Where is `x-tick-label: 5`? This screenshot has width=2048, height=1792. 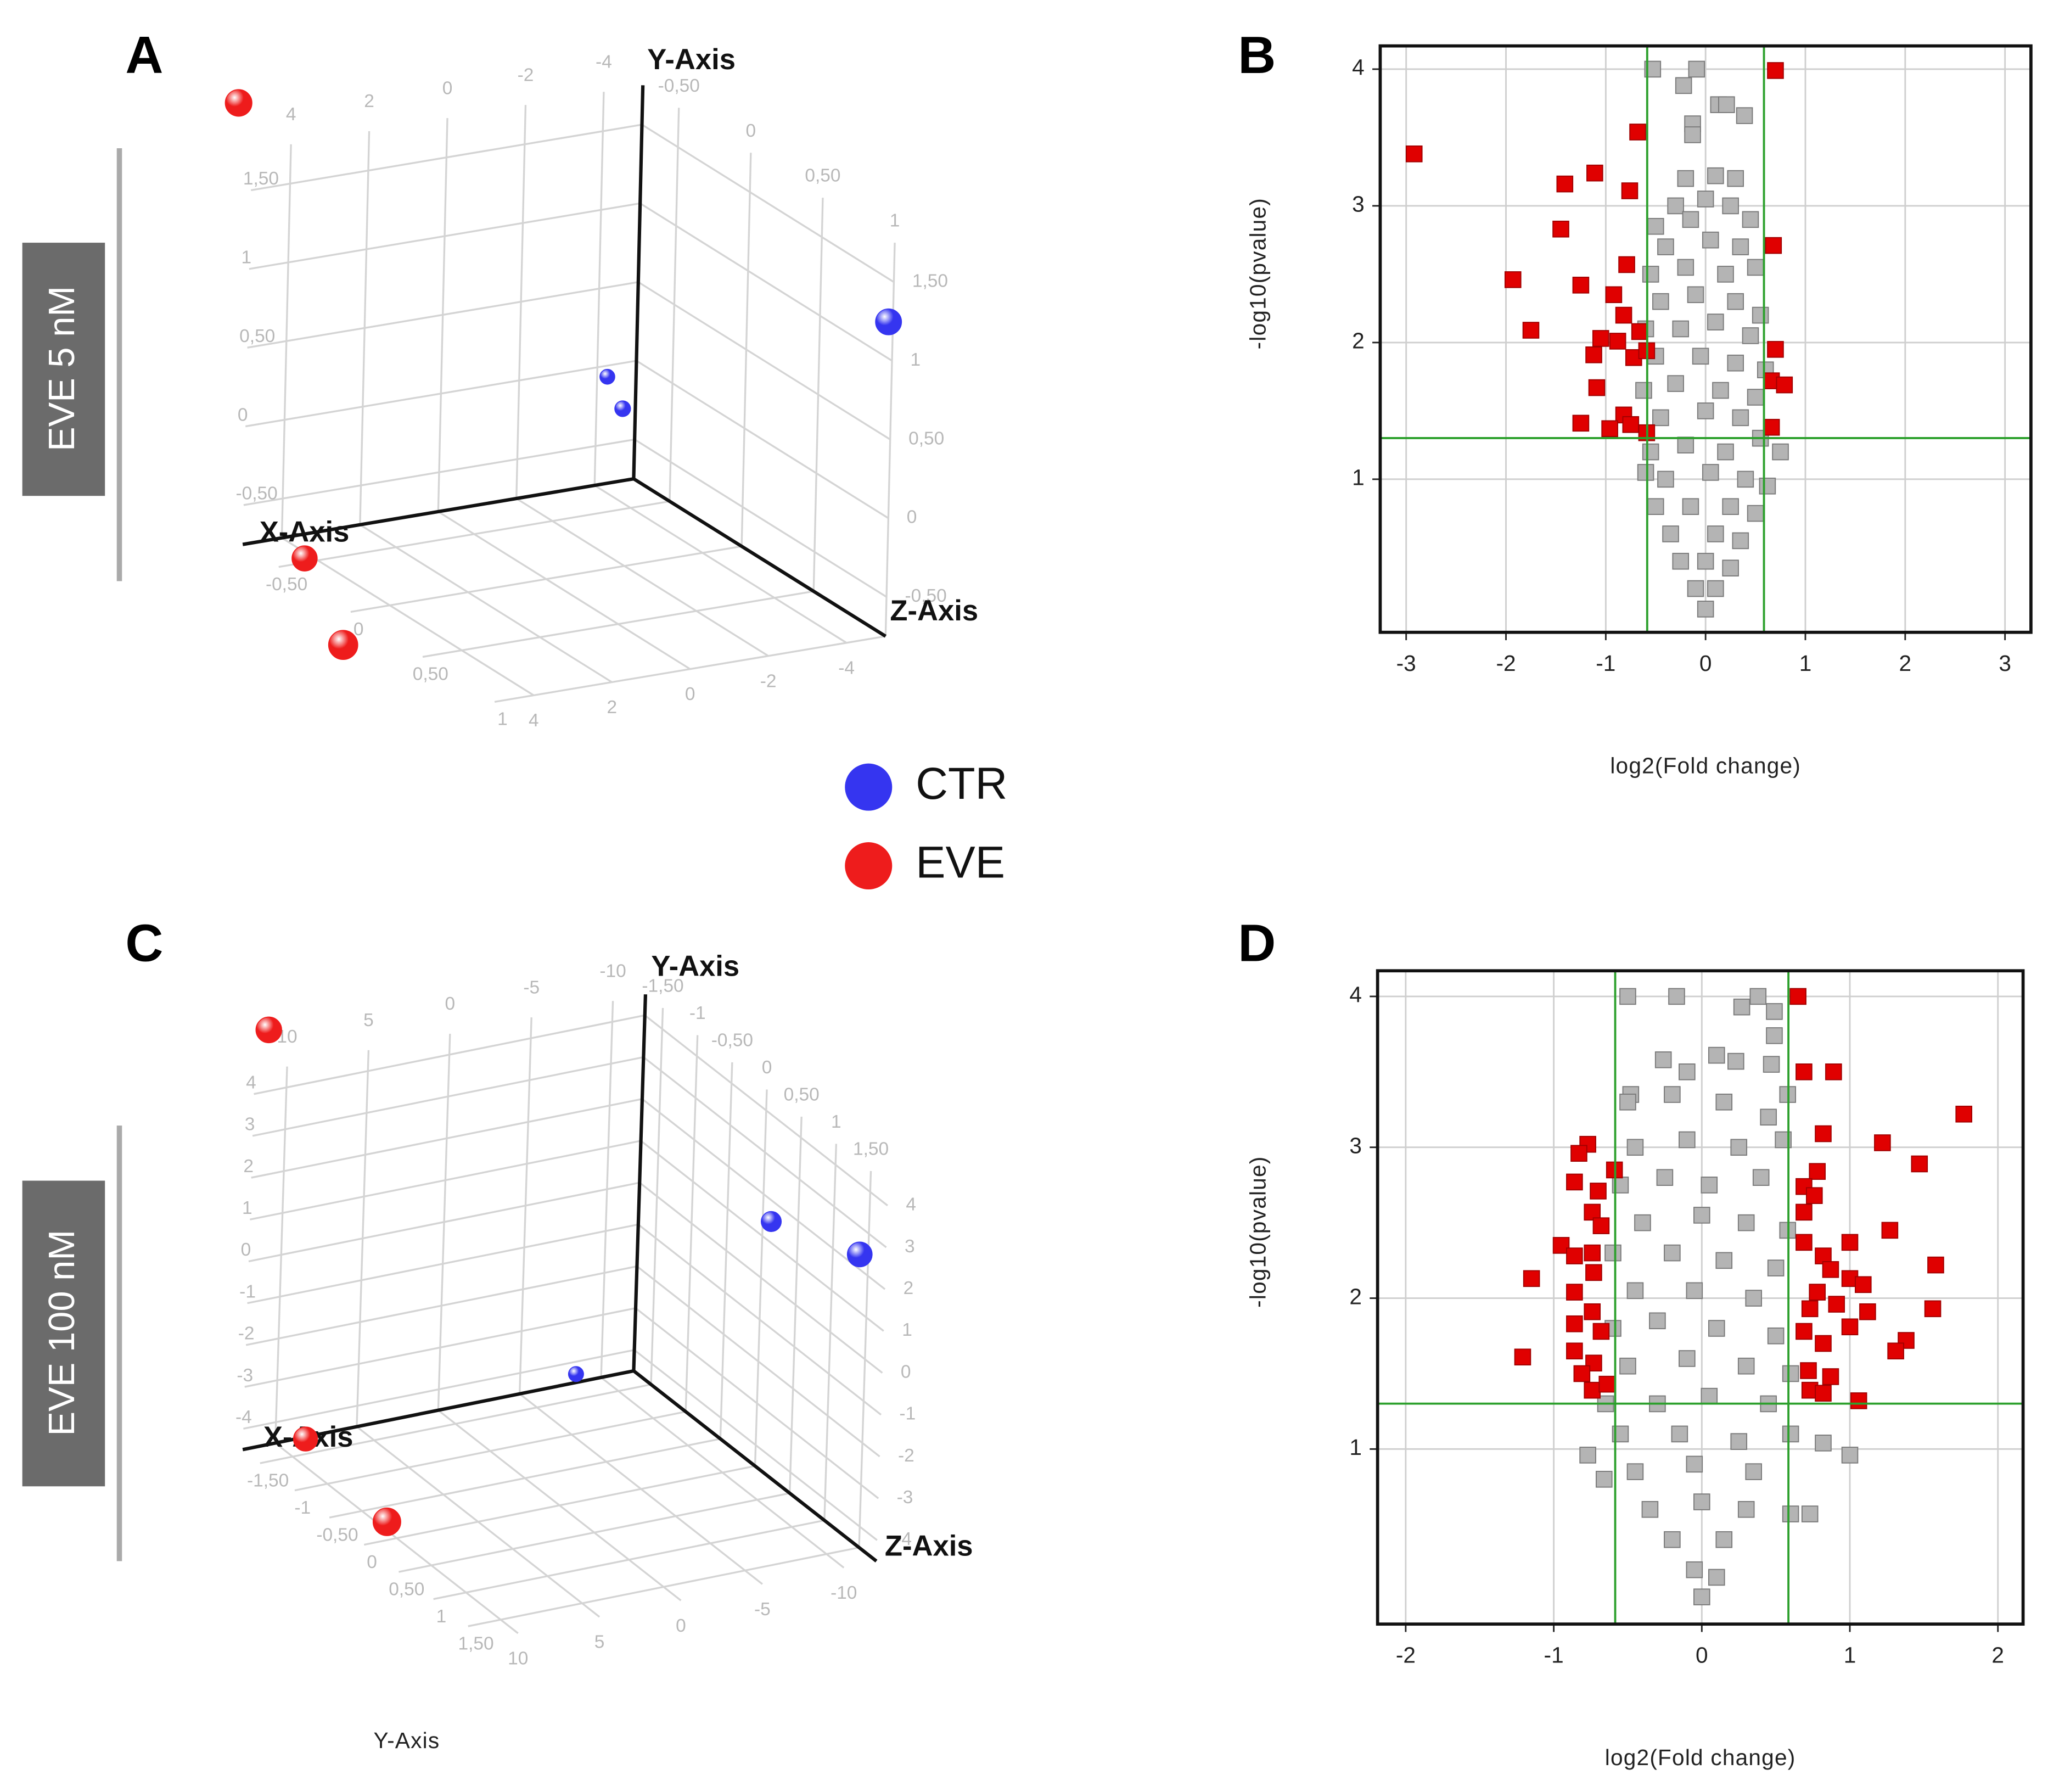
x-tick-label: 5 is located at coordinates (368, 1021).